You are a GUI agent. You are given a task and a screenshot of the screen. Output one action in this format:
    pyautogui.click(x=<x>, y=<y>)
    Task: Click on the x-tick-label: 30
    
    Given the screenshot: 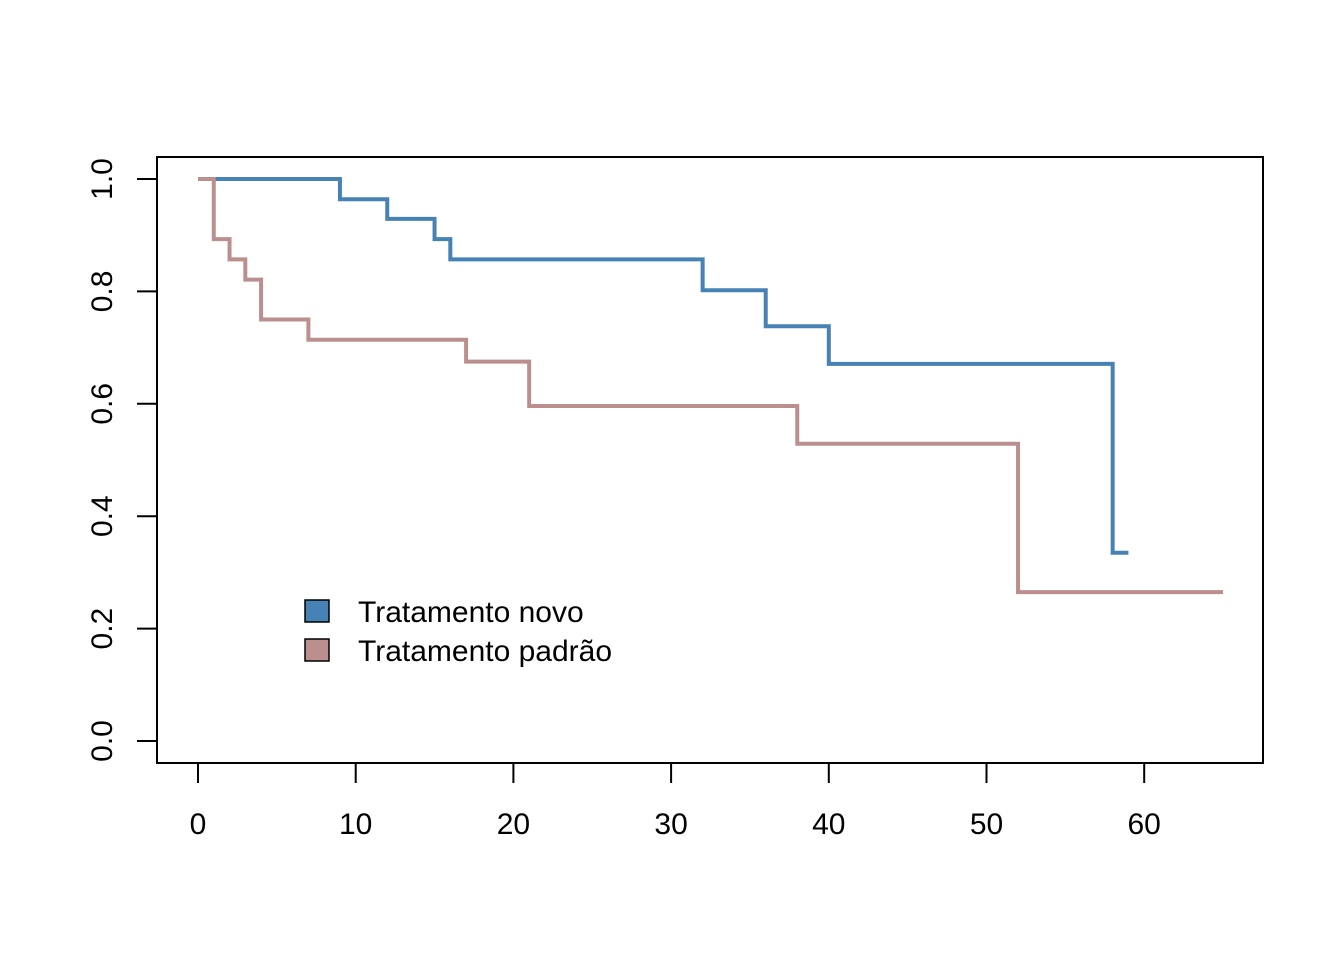 What is the action you would take?
    pyautogui.click(x=670, y=824)
    